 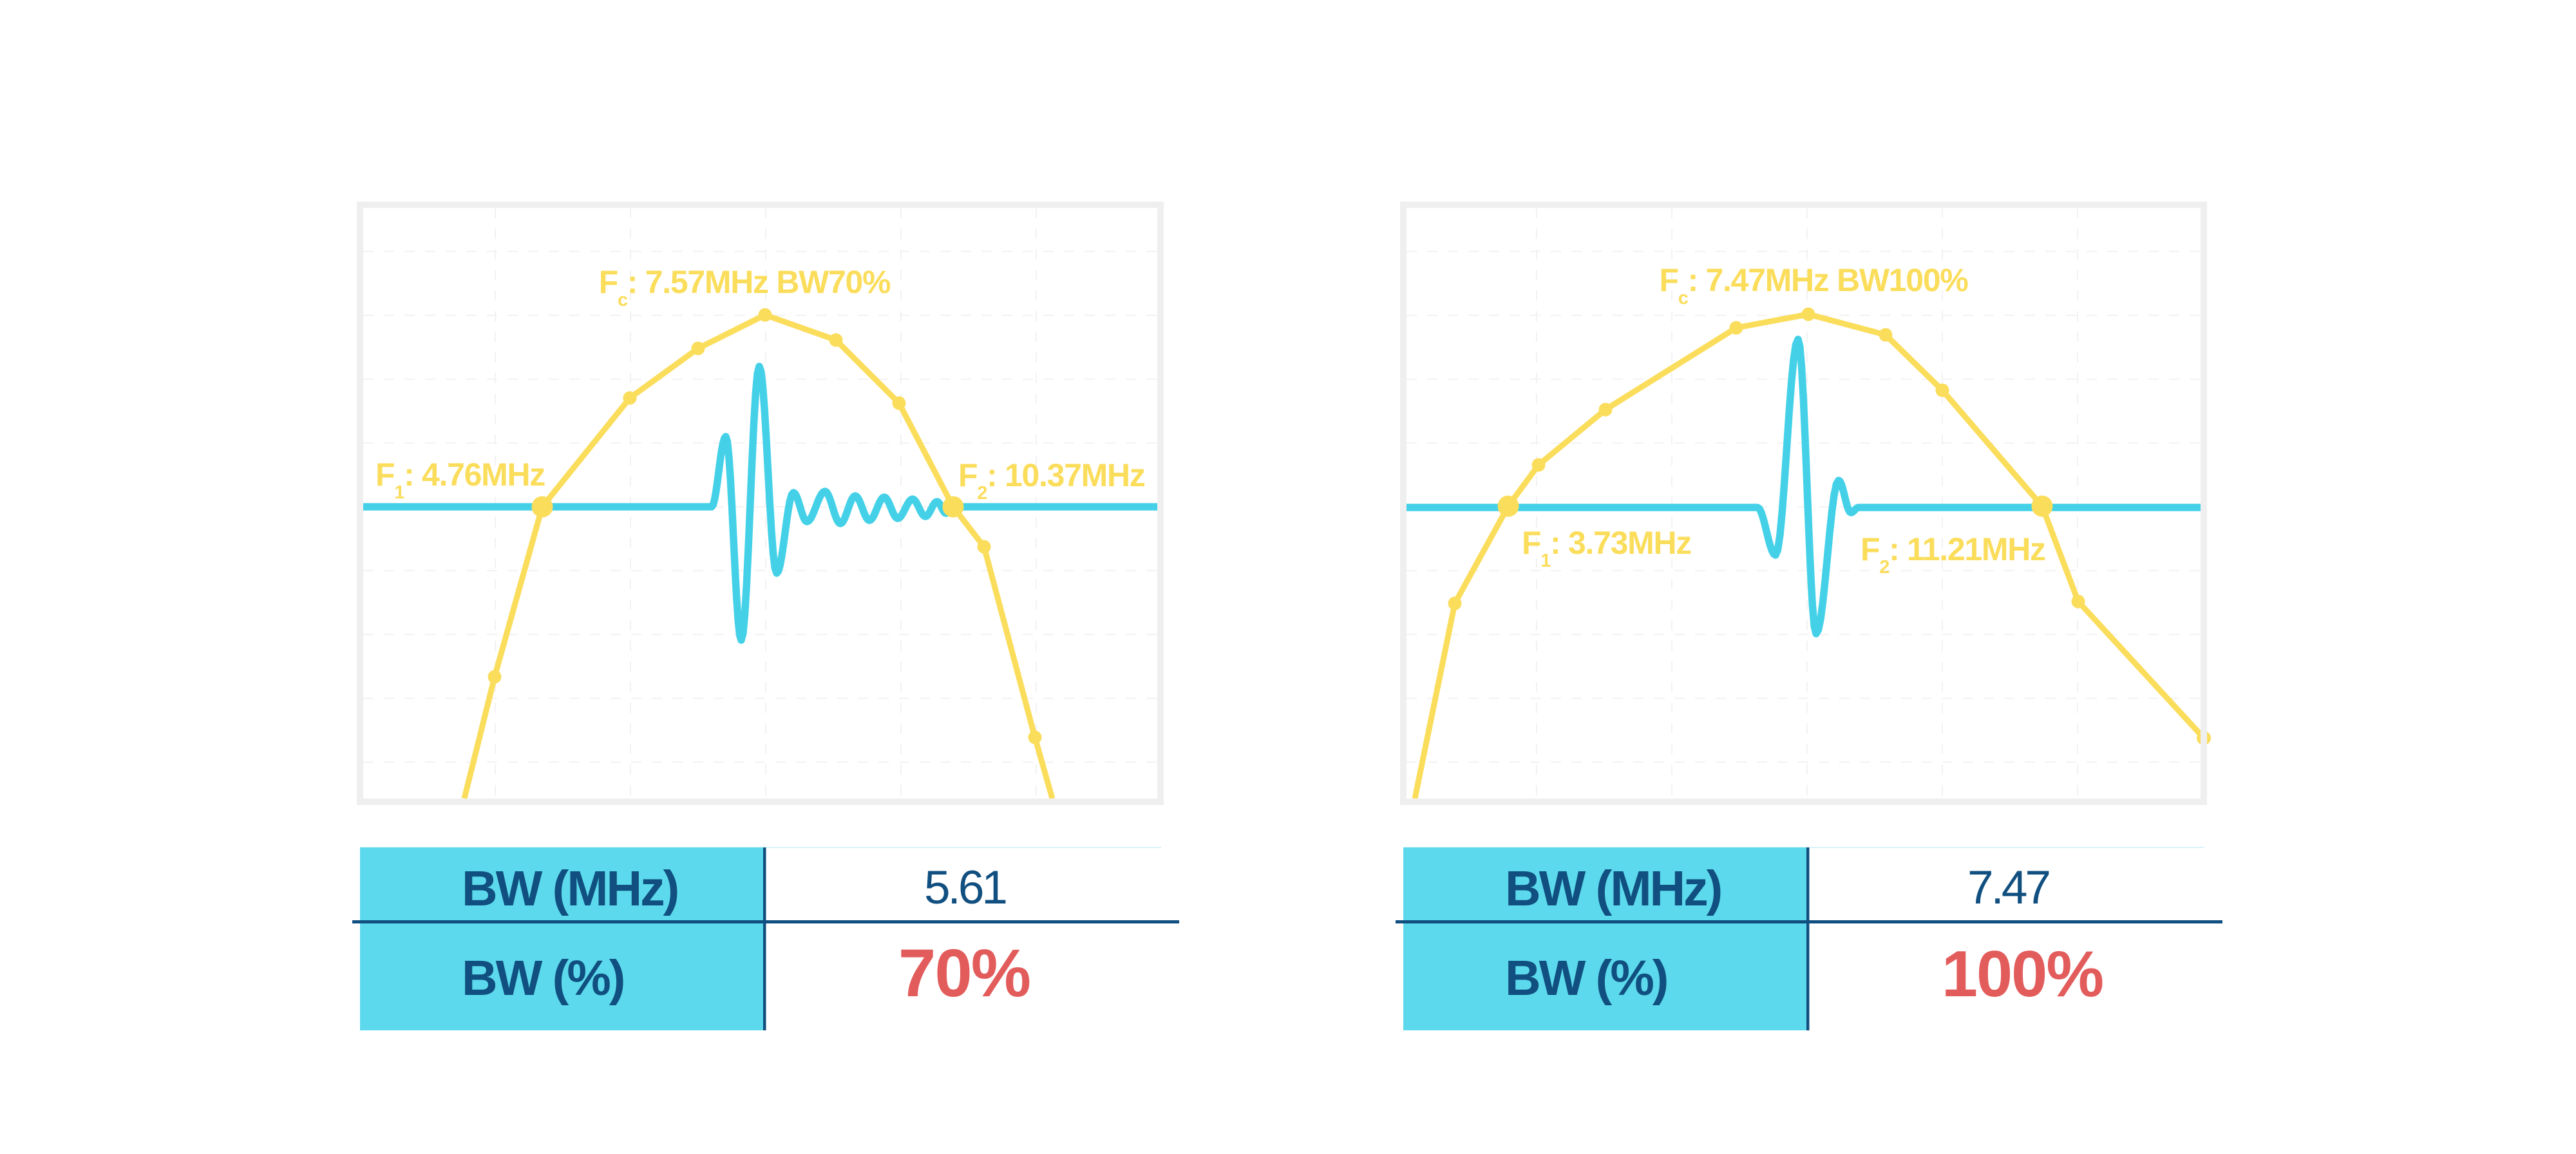 I want to click on svg-text: 5.61, so click(x=965, y=888).